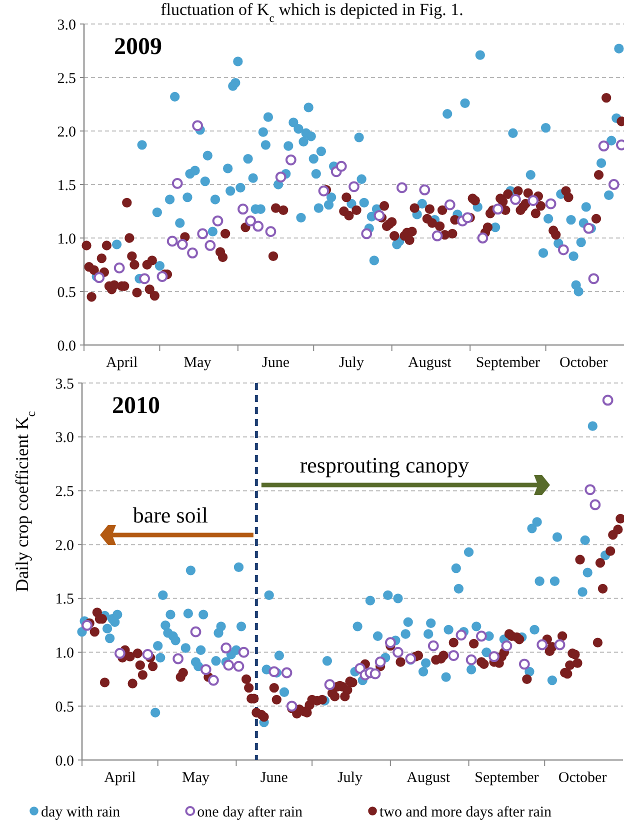 The image size is (624, 823). I want to click on legend-label: day with rain, so click(81, 812).